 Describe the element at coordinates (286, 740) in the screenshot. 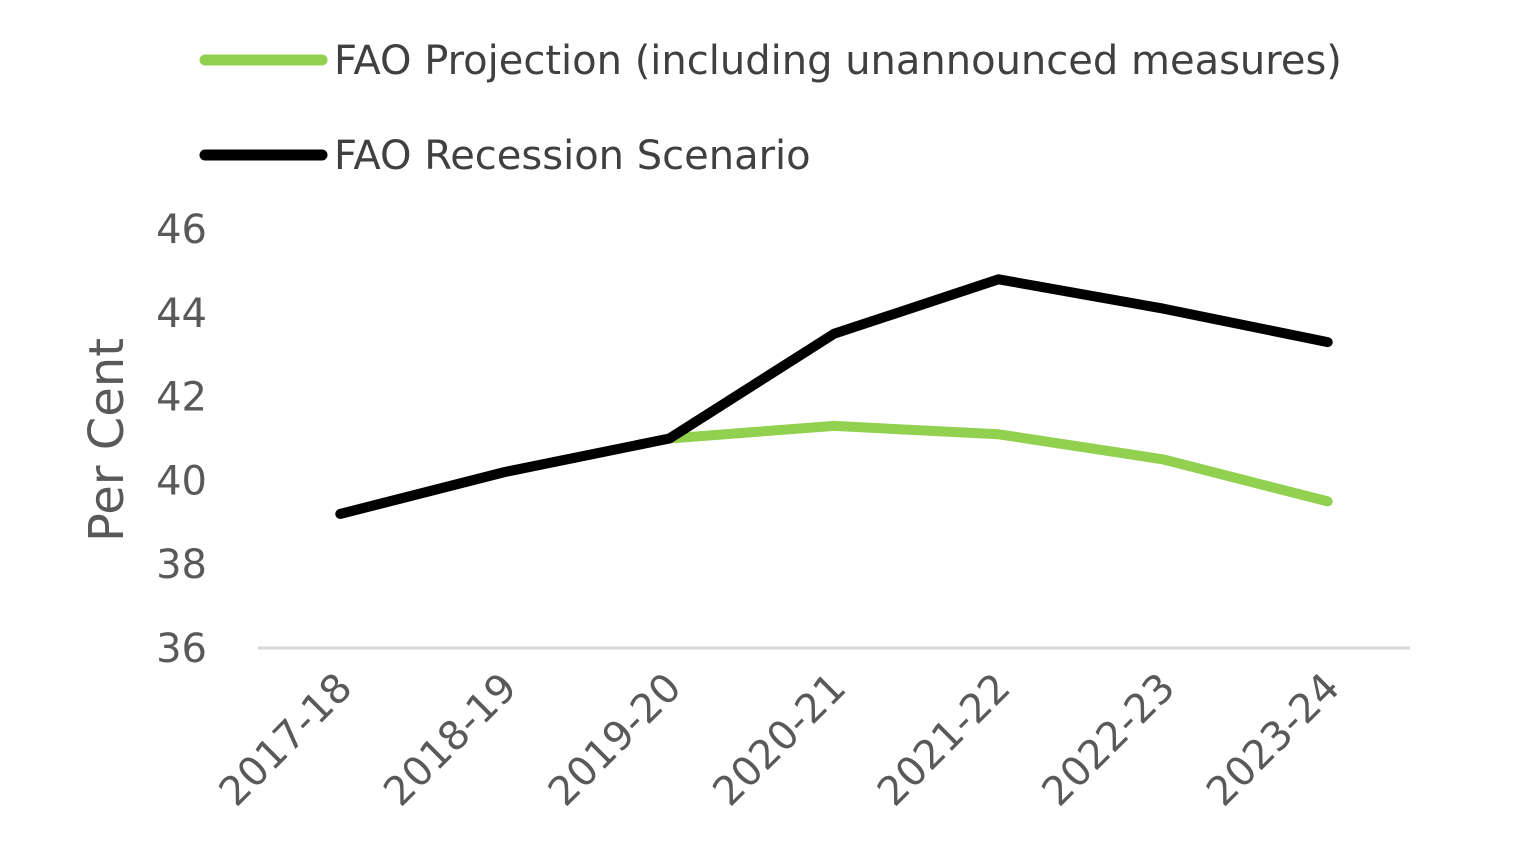

I see `x-tick-label: 2017-18` at that location.